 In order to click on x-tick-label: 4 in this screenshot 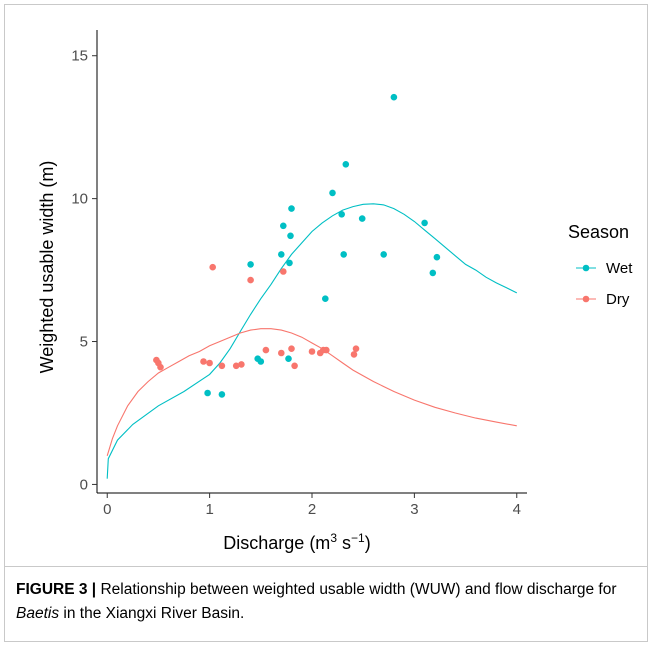, I will do `click(517, 509)`.